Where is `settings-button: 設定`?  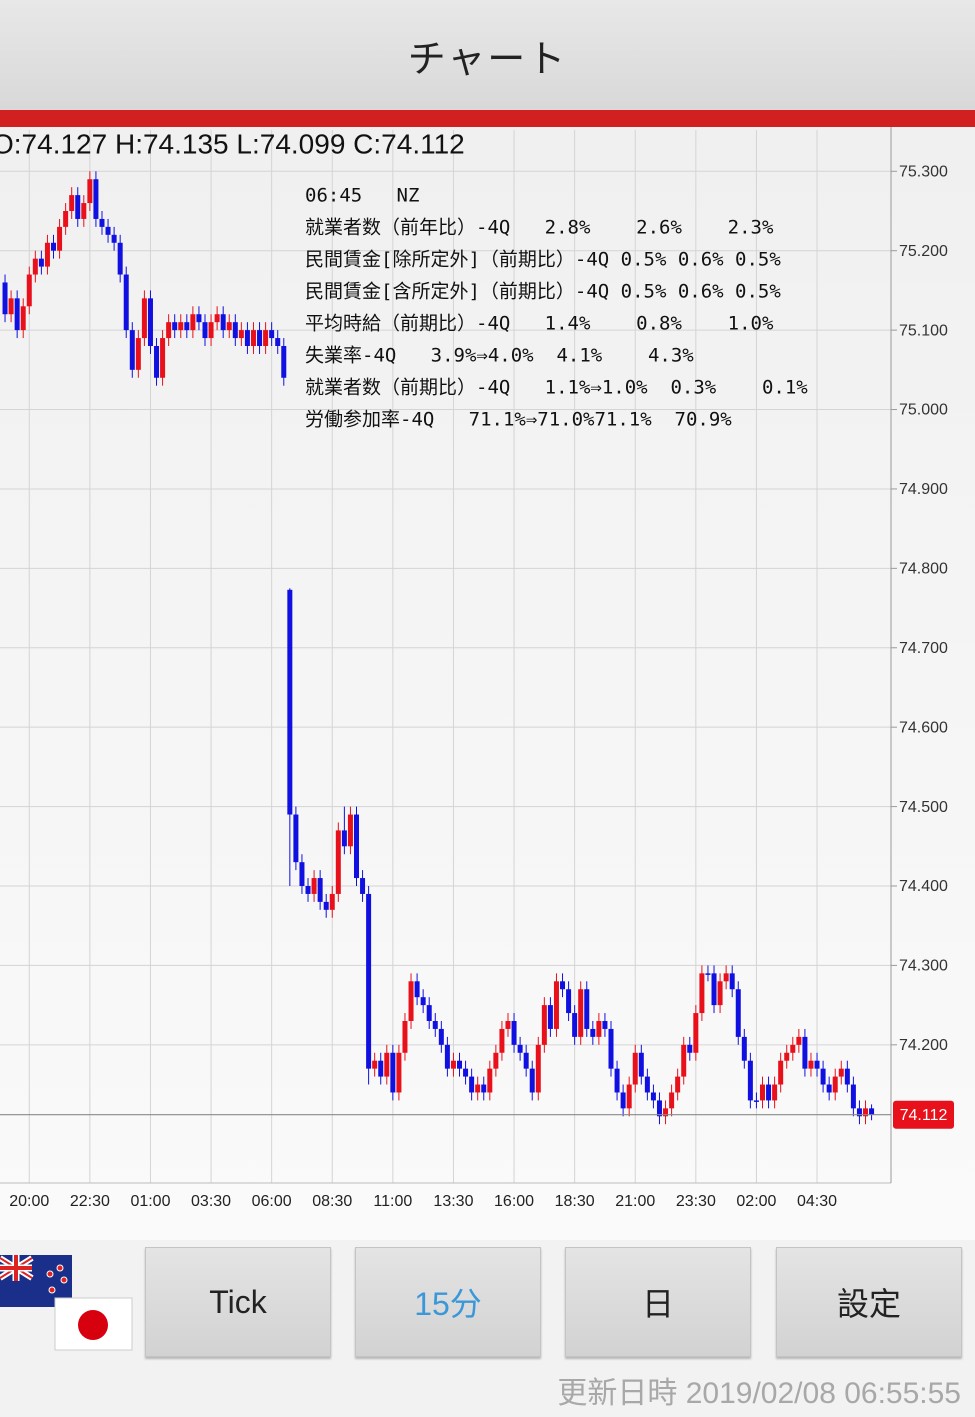
settings-button: 設定 is located at coordinates (869, 1302).